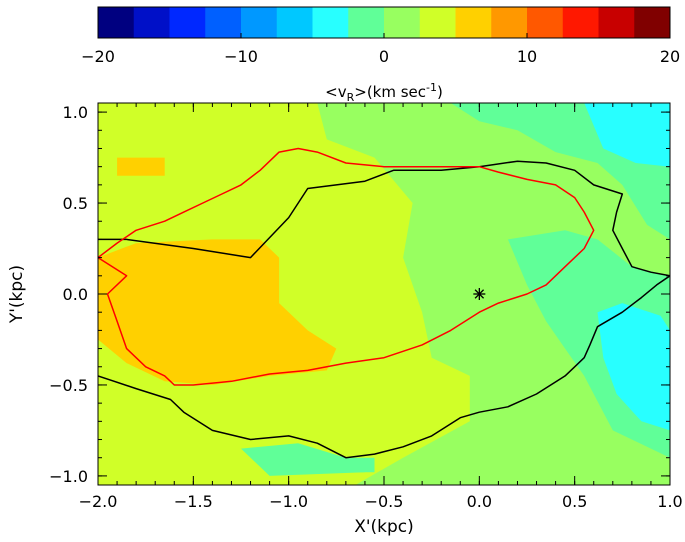  I want to click on y-tick-label: −1.0, so click(68, 476).